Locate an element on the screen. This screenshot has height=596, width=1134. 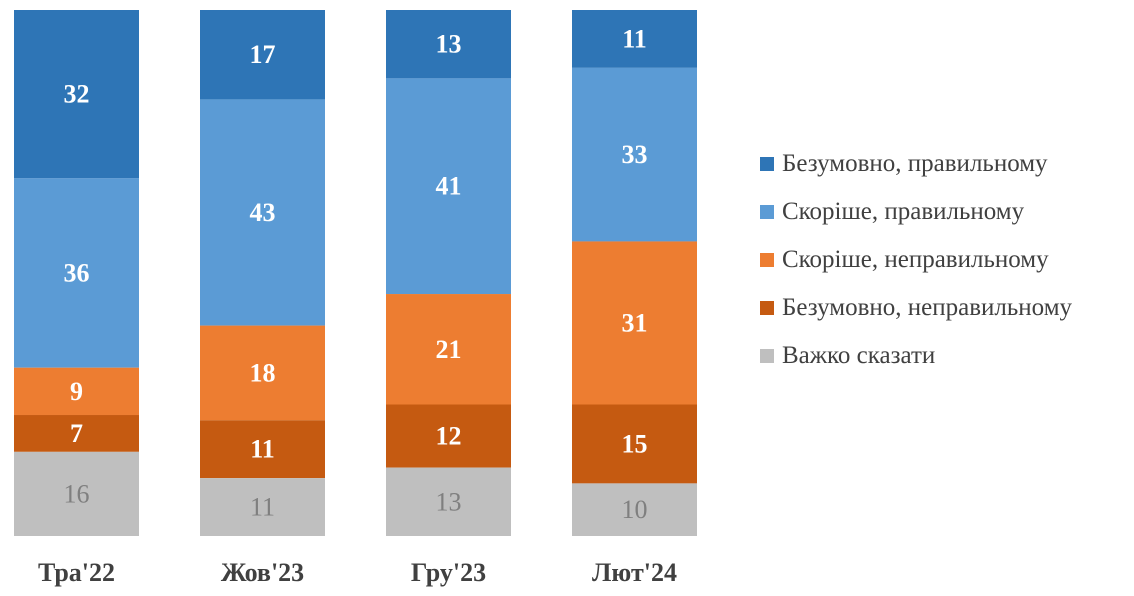
data-label-0-1: 36 is located at coordinates (77, 273).